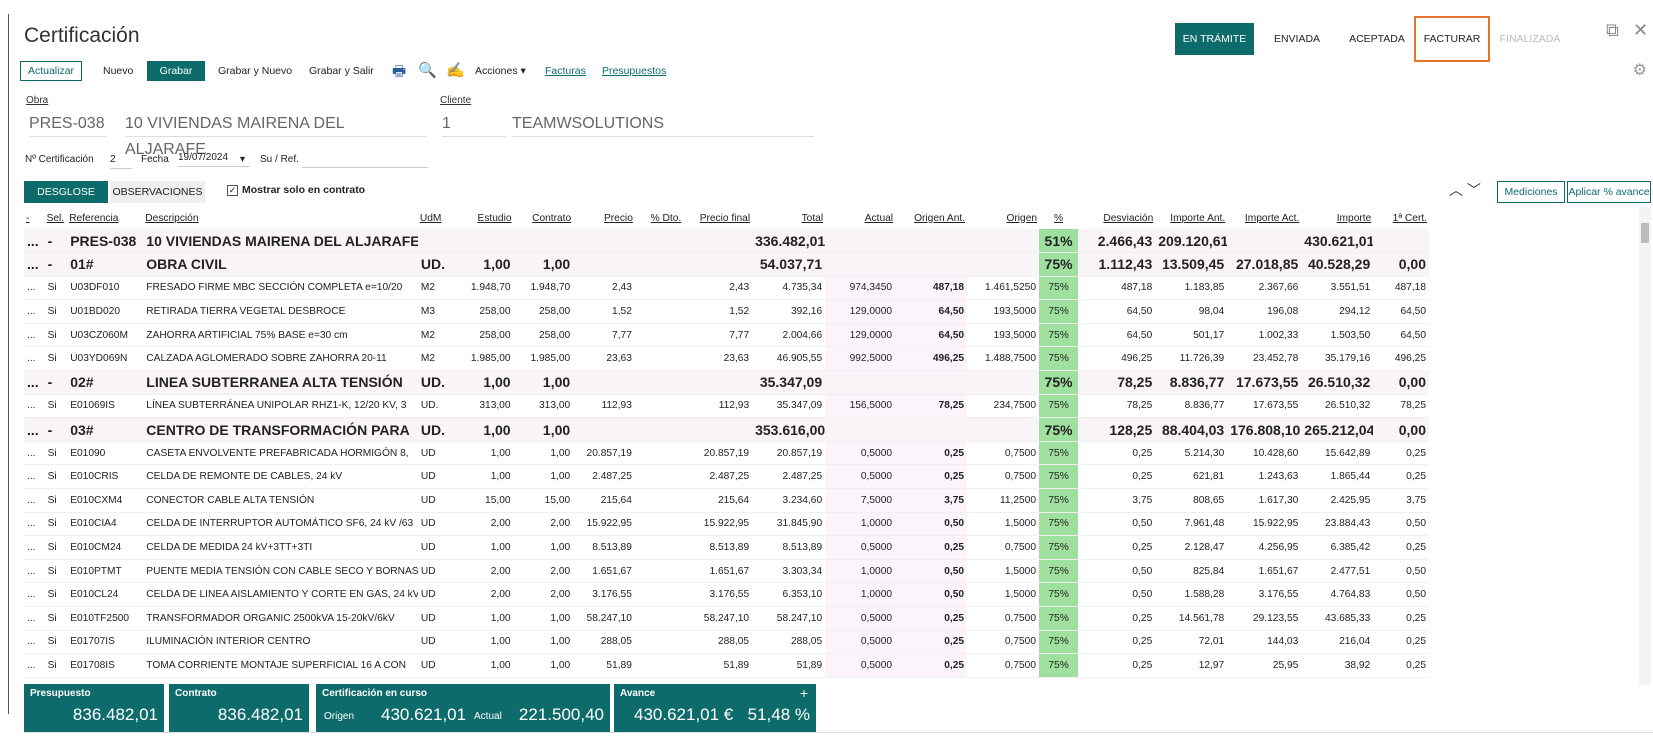 This screenshot has width=1653, height=738. What do you see at coordinates (157, 192) in the screenshot?
I see `tab-observaciones: OBSERVACIONES` at bounding box center [157, 192].